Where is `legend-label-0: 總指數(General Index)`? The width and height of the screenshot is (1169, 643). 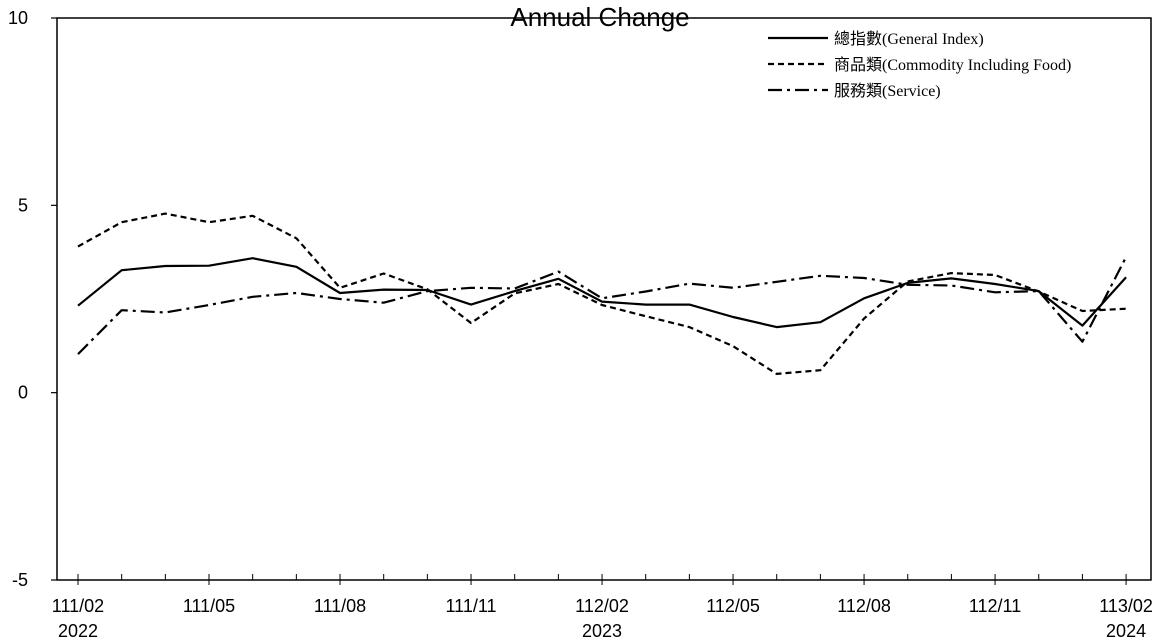 legend-label-0: 總指數(General Index) is located at coordinates (909, 39).